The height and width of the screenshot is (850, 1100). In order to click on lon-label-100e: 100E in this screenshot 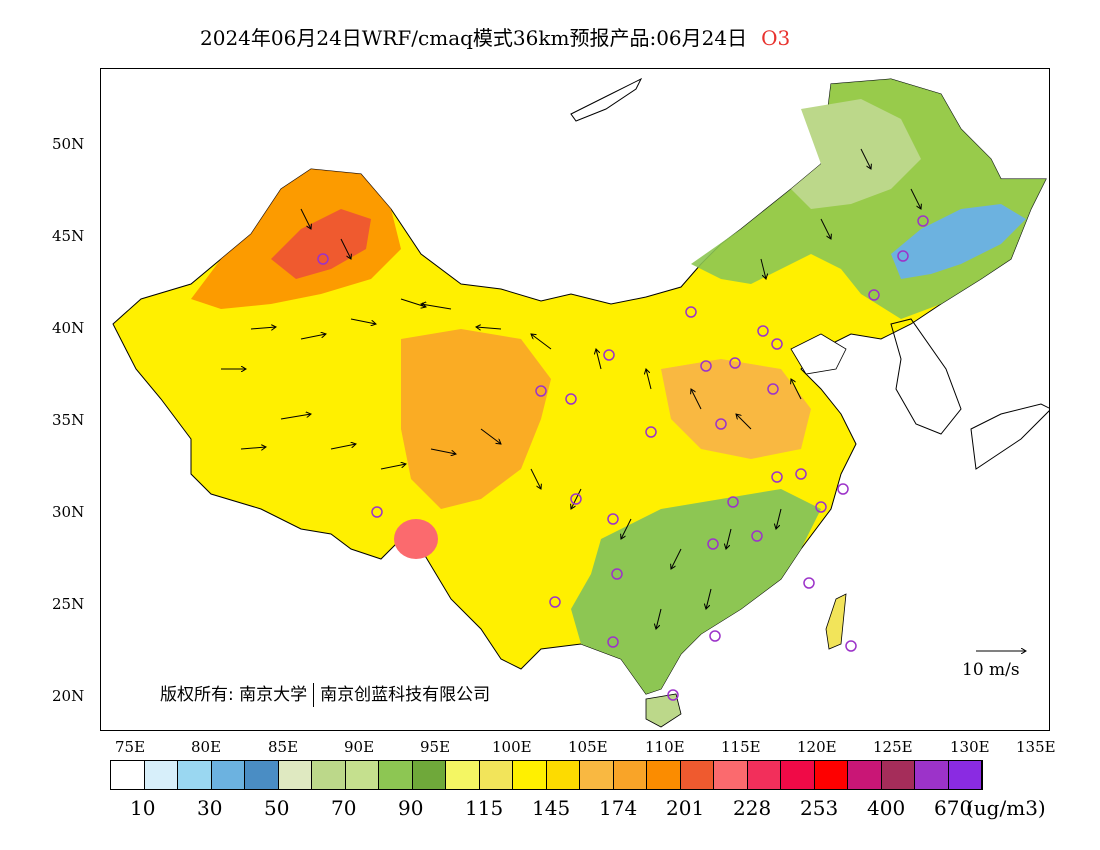, I will do `click(512, 747)`.